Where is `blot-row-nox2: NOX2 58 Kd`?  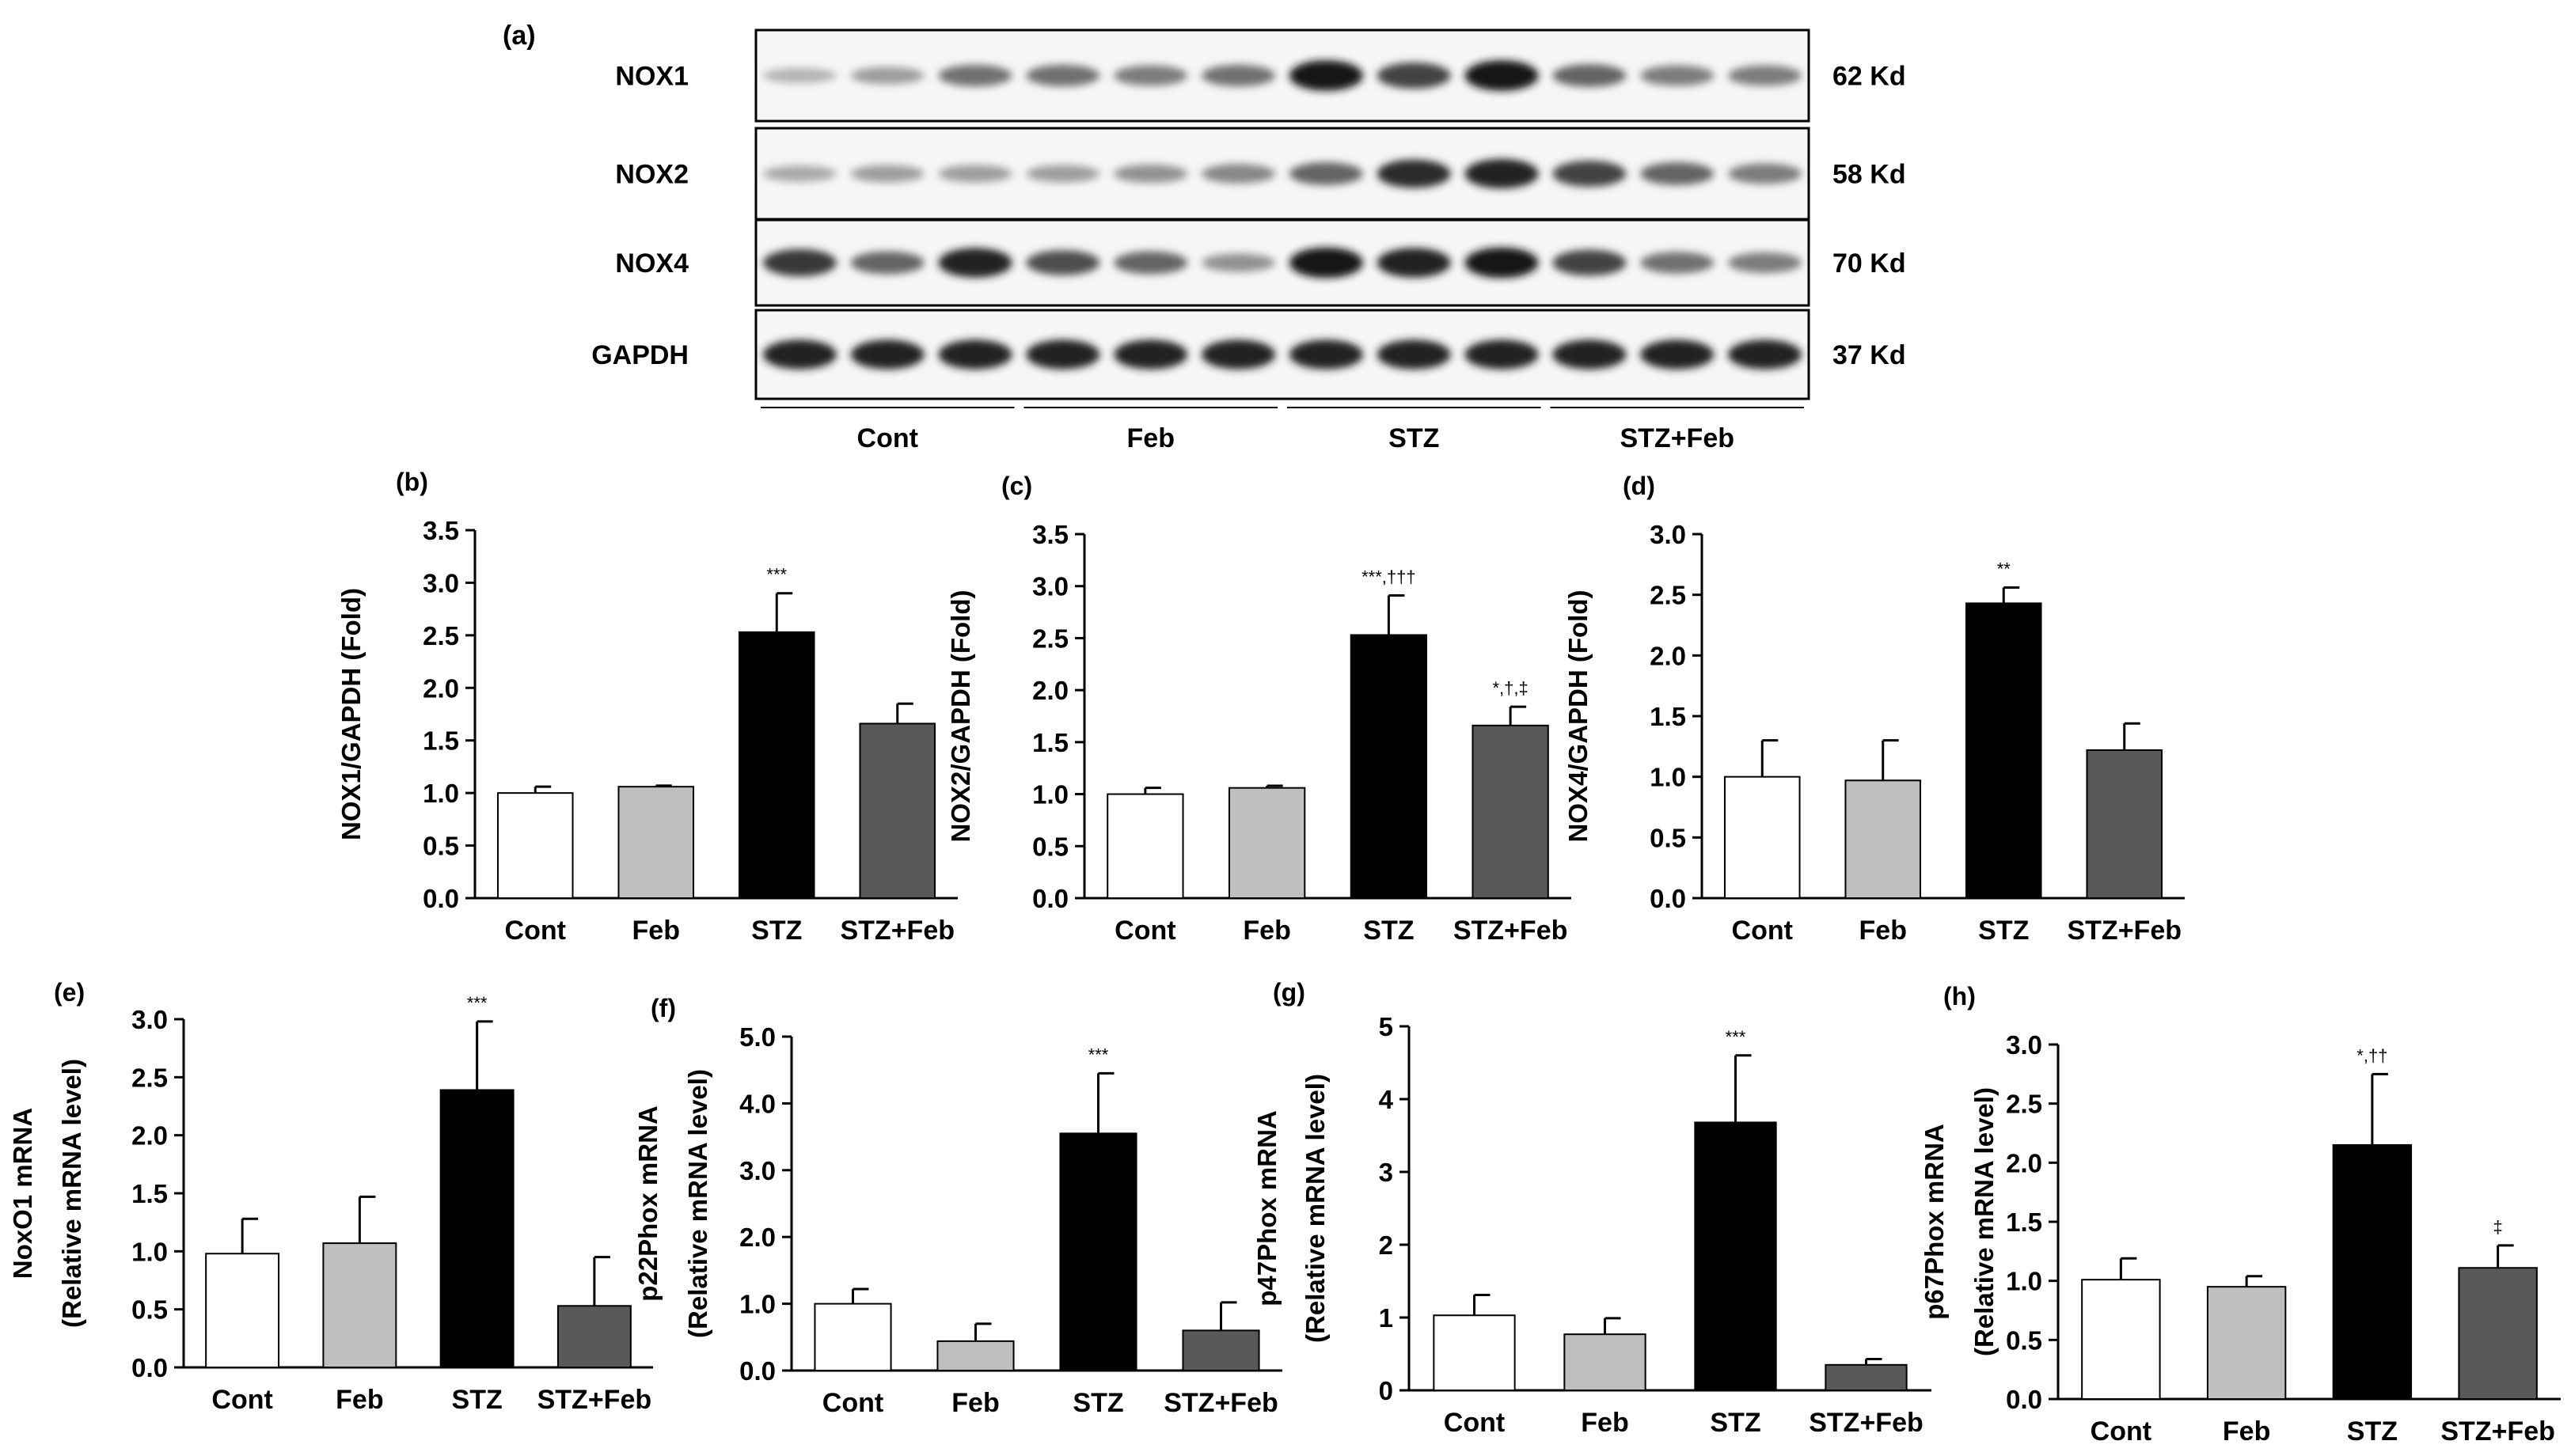 blot-row-nox2: NOX2 58 Kd is located at coordinates (1260, 174).